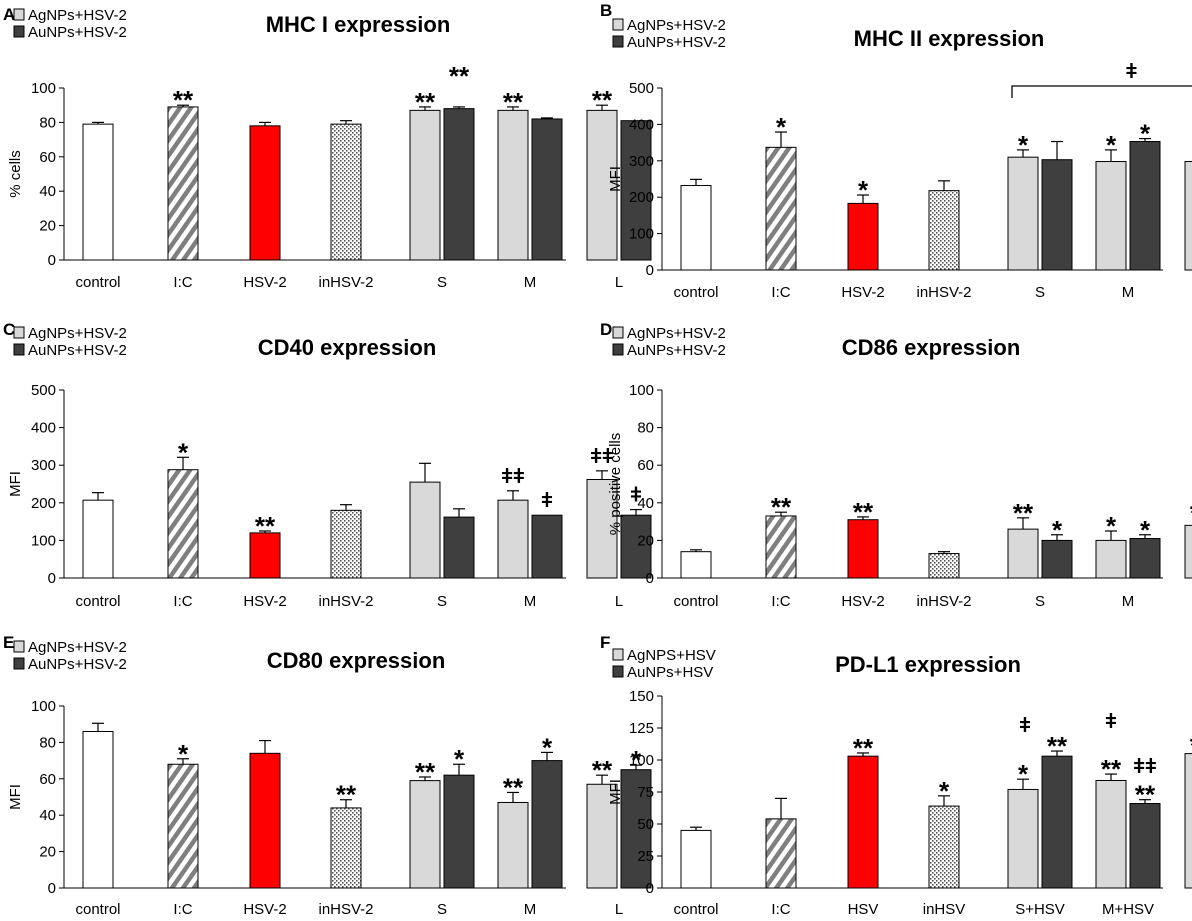 The image size is (1192, 921). I want to click on category-label: HSV-2, so click(862, 292).